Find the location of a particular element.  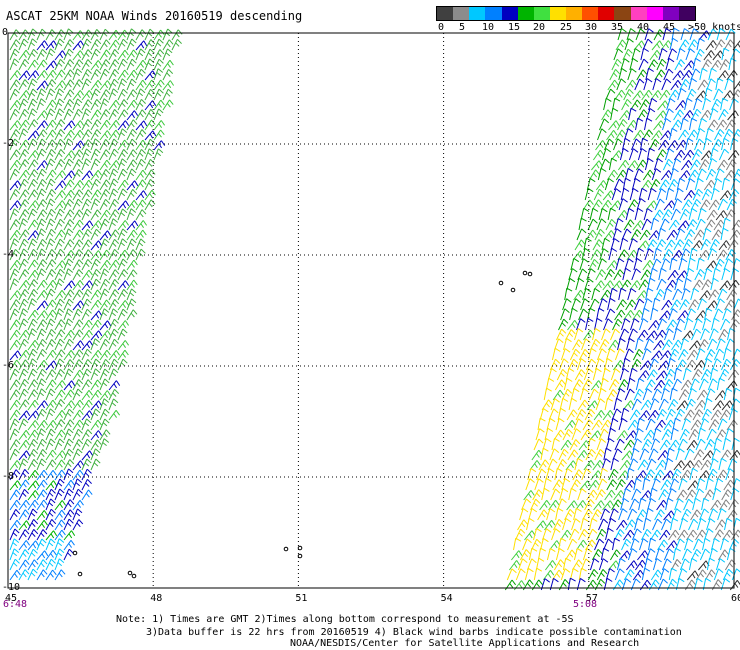

island is located at coordinates (300, 548).